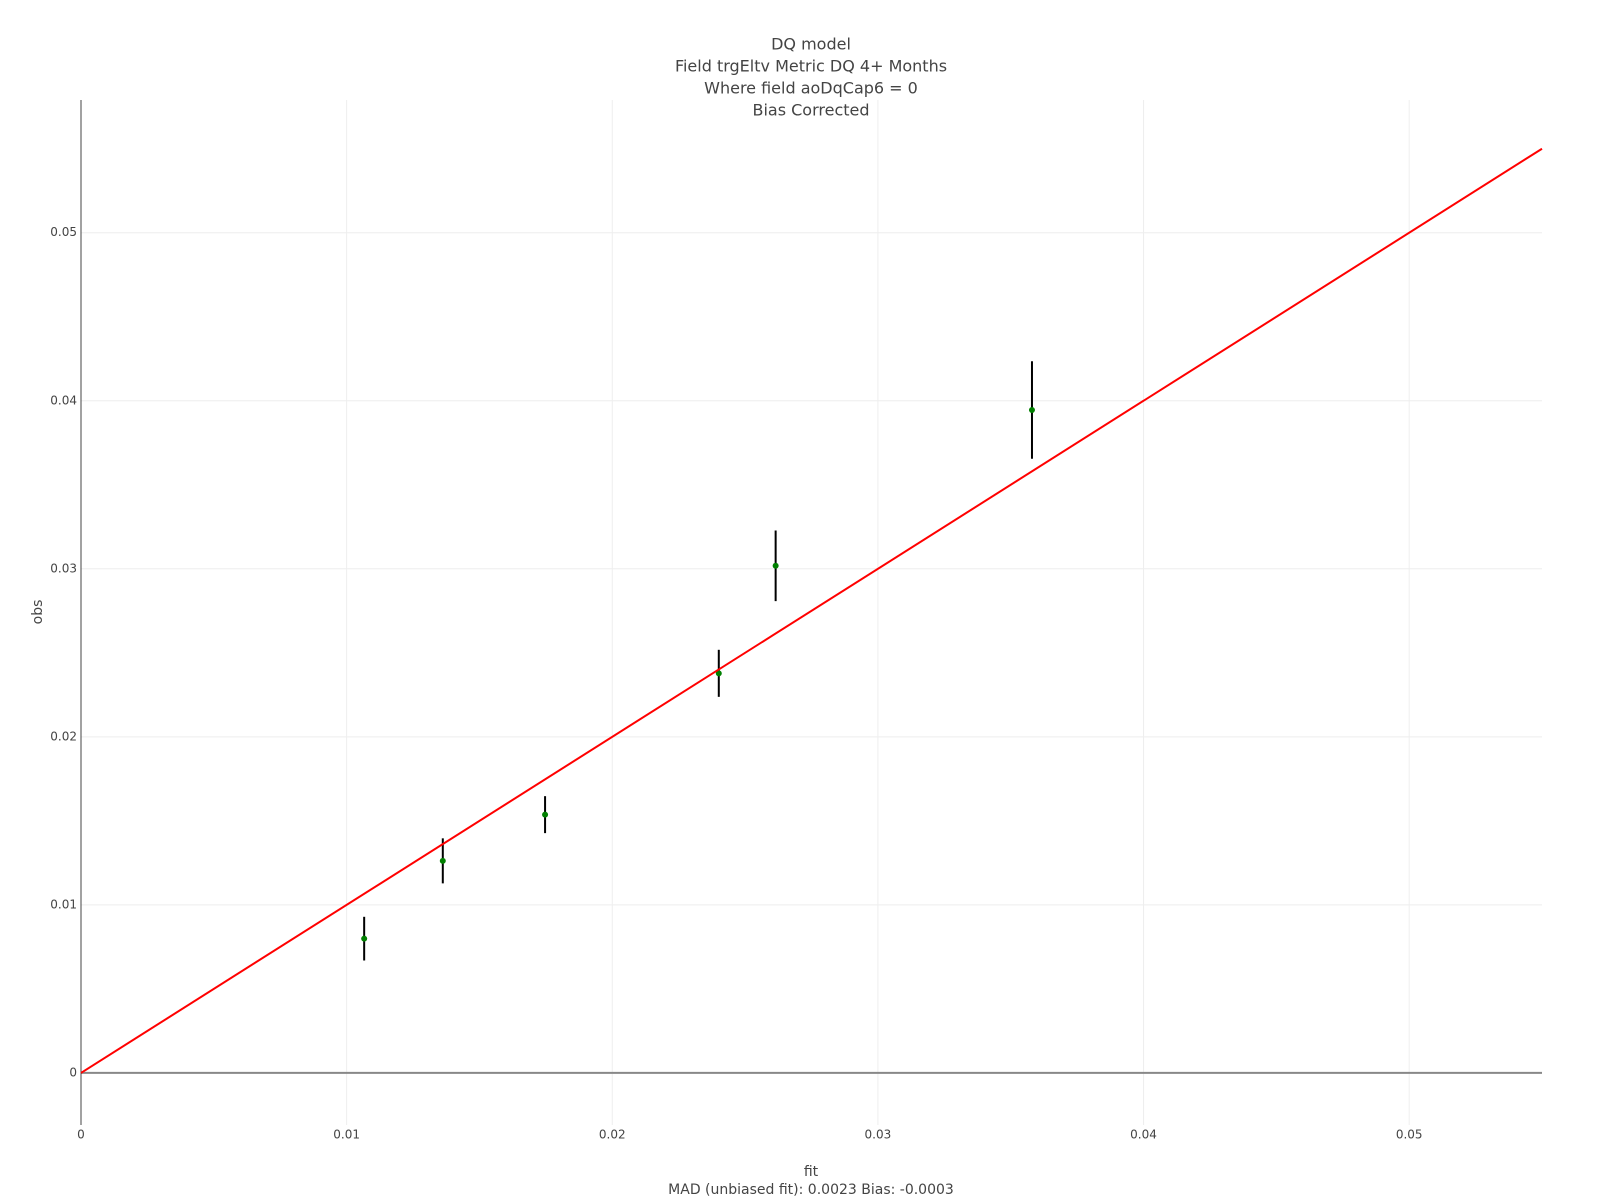 The height and width of the screenshot is (1200, 1600). I want to click on x-axis-note: MAD (unbiased fit): 0.0023 Bias: -0.0003, so click(811, 1190).